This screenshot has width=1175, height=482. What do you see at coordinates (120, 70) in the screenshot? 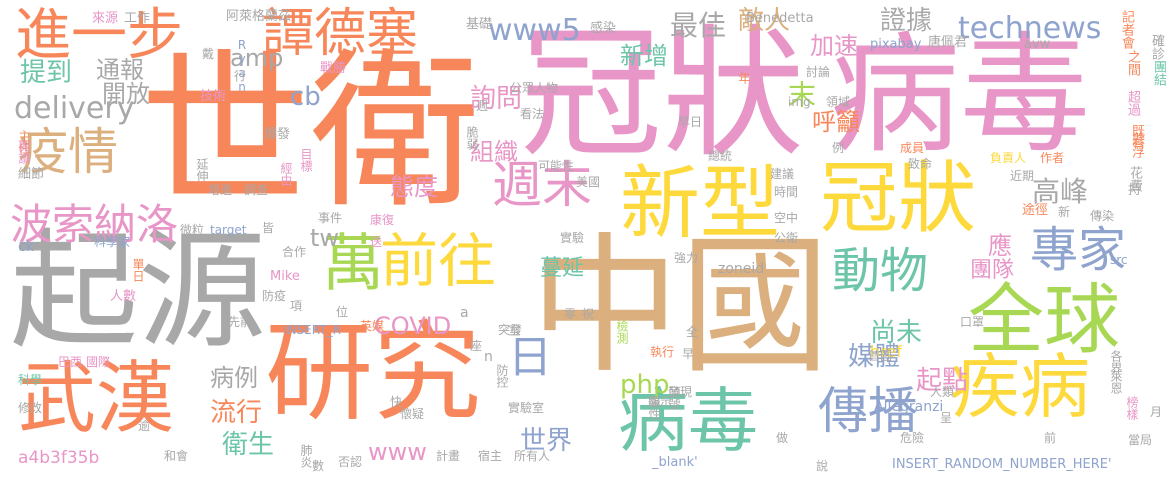
I see `word-29: 通報` at bounding box center [120, 70].